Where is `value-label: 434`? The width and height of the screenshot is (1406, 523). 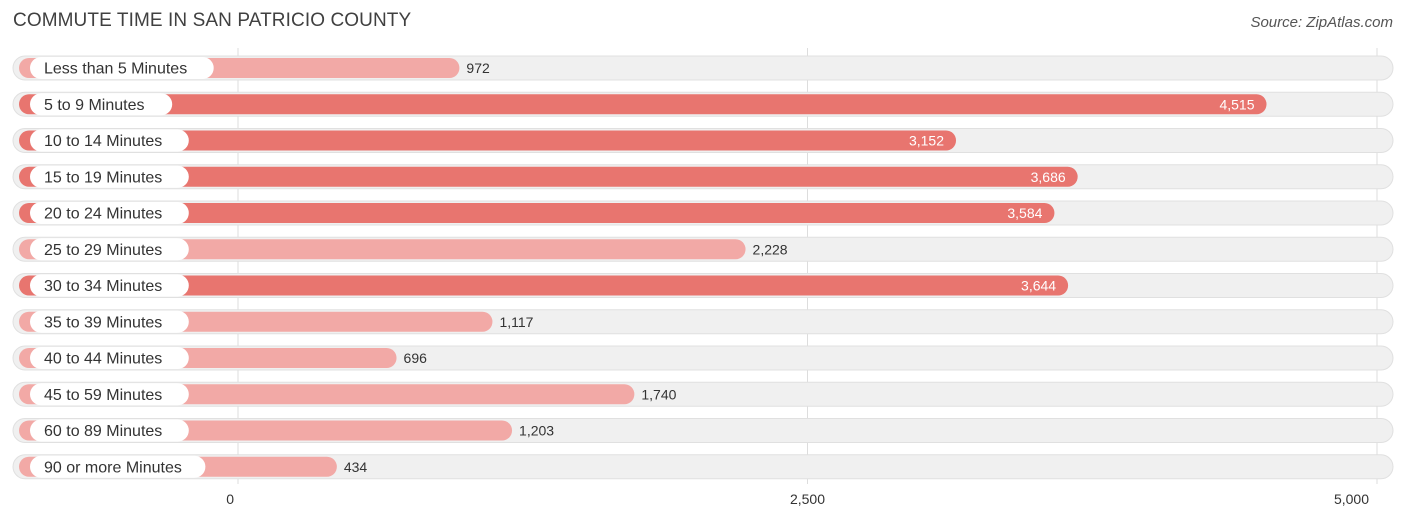 value-label: 434 is located at coordinates (356, 467).